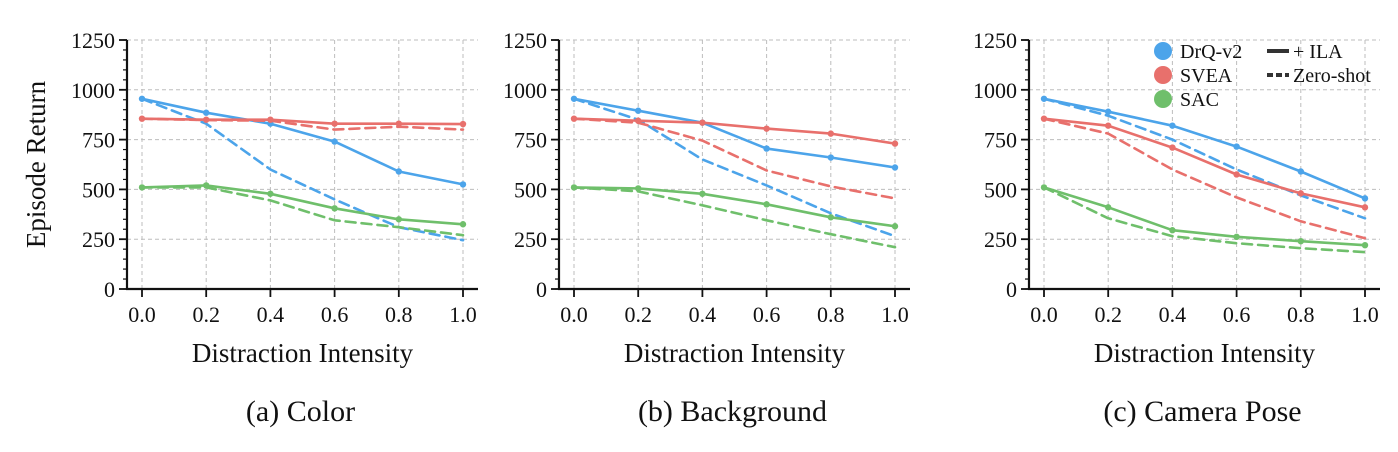 This screenshot has width=1398, height=452. I want to click on y-axis-label: Episode Return, so click(36, 164).